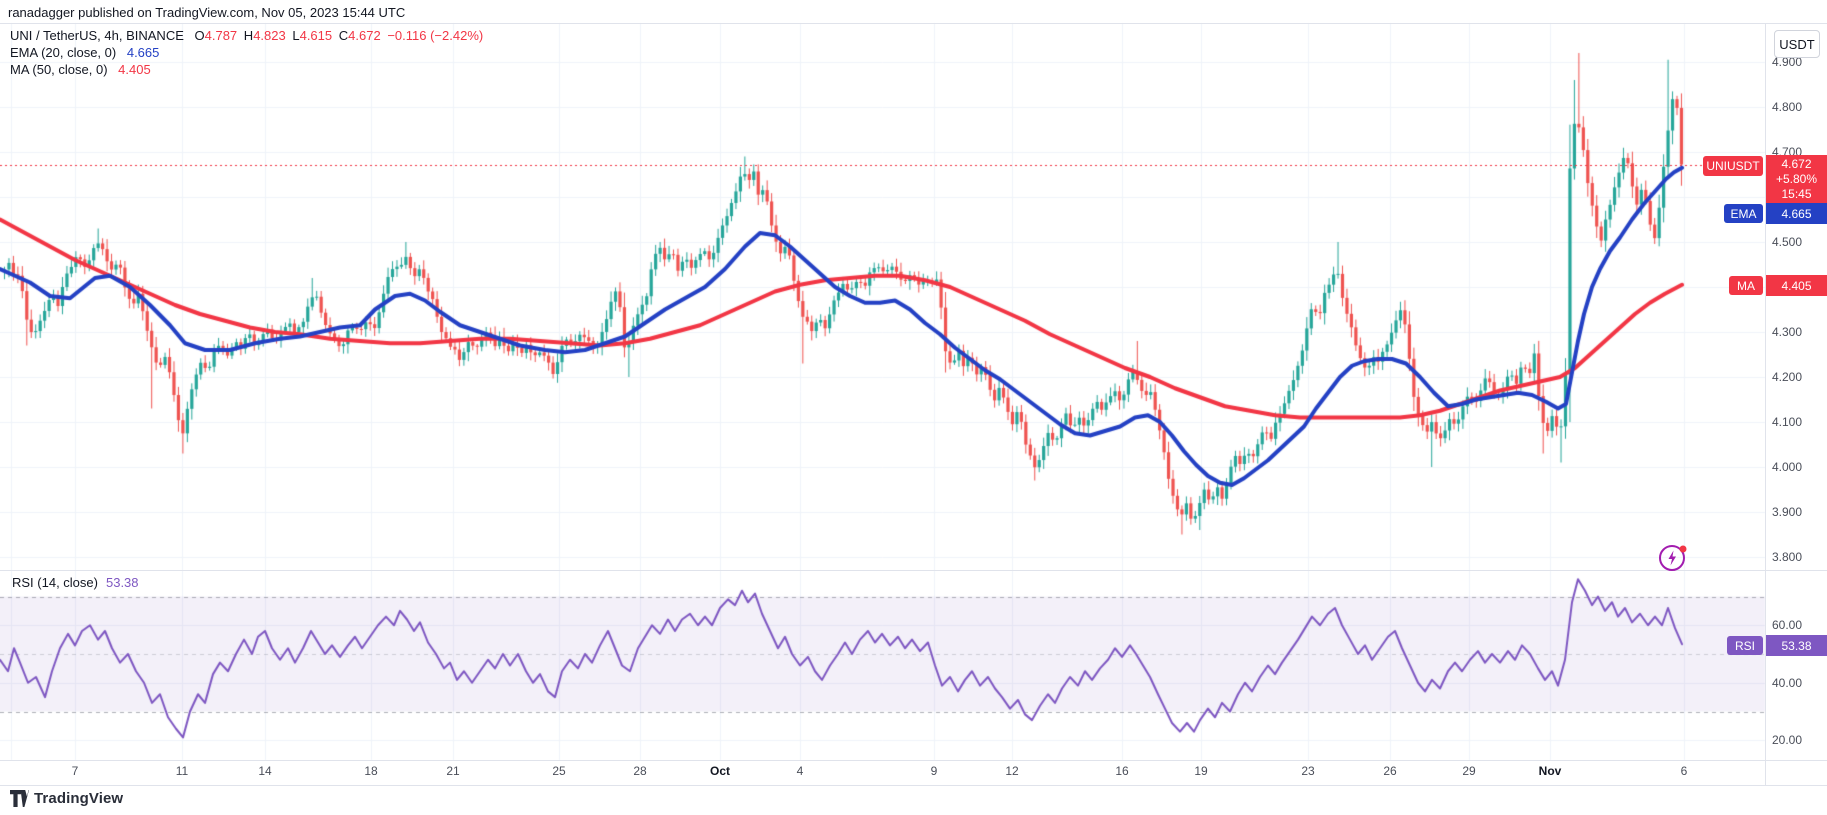 This screenshot has height=815, width=1827. Describe the element at coordinates (246, 69) in the screenshot. I see `ma-legend-row: MA (50, close, 0) 4.405` at that location.